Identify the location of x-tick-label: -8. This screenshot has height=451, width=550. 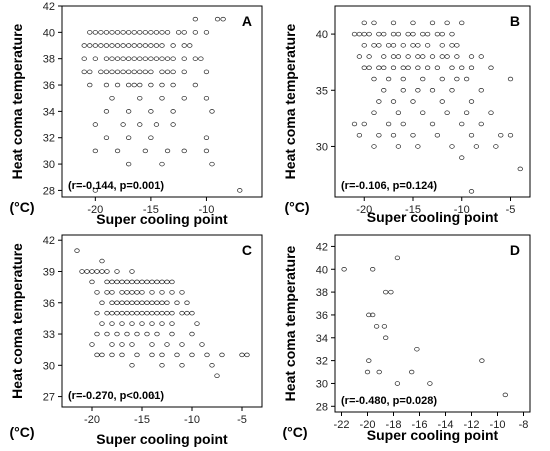
(524, 425).